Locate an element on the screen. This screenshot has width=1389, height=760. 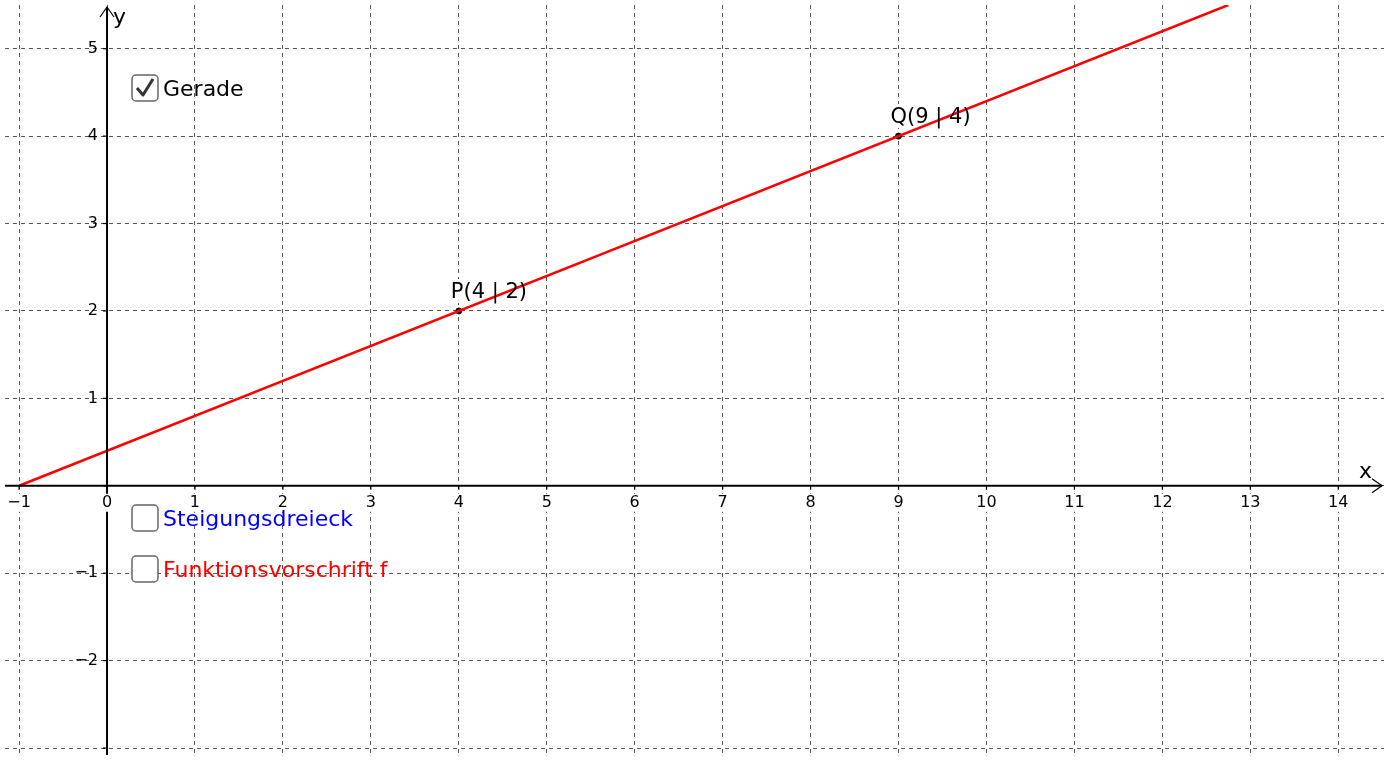
x-tick-label: 5 is located at coordinates (546, 501).